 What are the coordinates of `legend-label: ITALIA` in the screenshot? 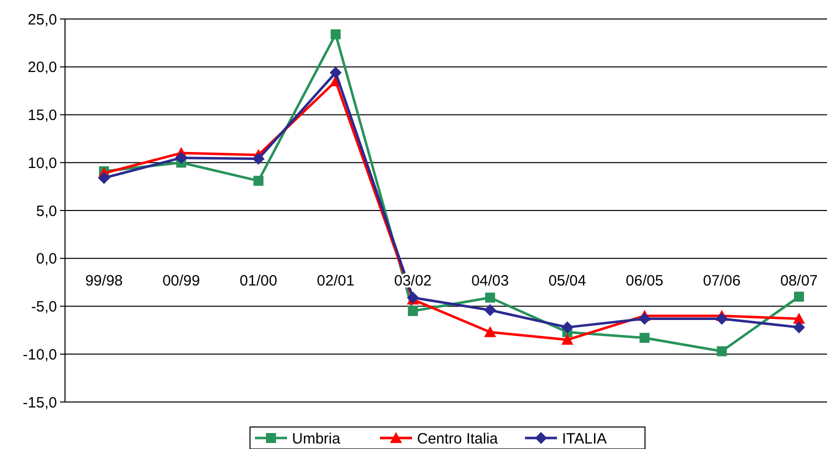 It's located at (584, 439).